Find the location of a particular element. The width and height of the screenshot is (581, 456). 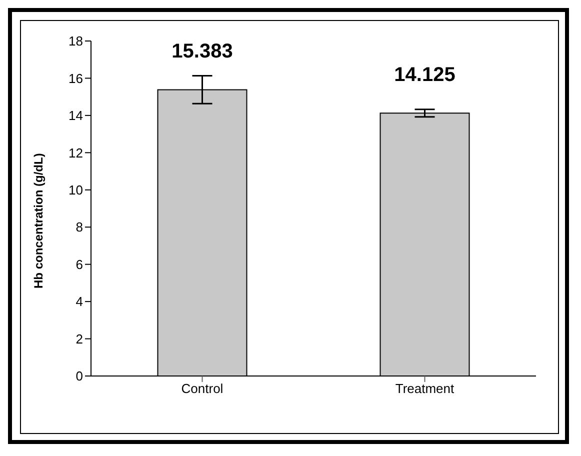

y-axis-title: Hb concentration (g/dL) is located at coordinates (38, 220).